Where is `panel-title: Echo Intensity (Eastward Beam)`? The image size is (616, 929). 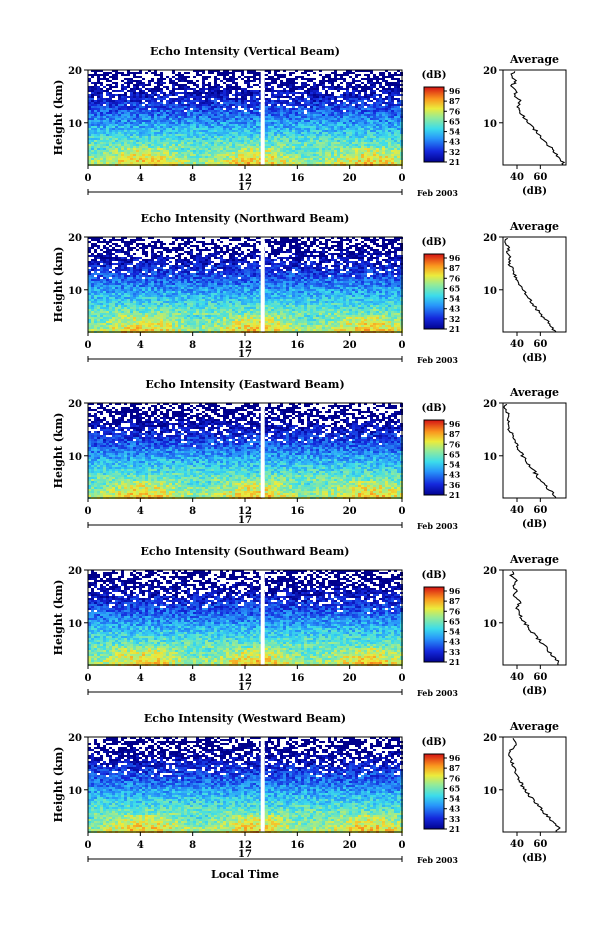
panel-title: Echo Intensity (Eastward Beam) is located at coordinates (244, 384).